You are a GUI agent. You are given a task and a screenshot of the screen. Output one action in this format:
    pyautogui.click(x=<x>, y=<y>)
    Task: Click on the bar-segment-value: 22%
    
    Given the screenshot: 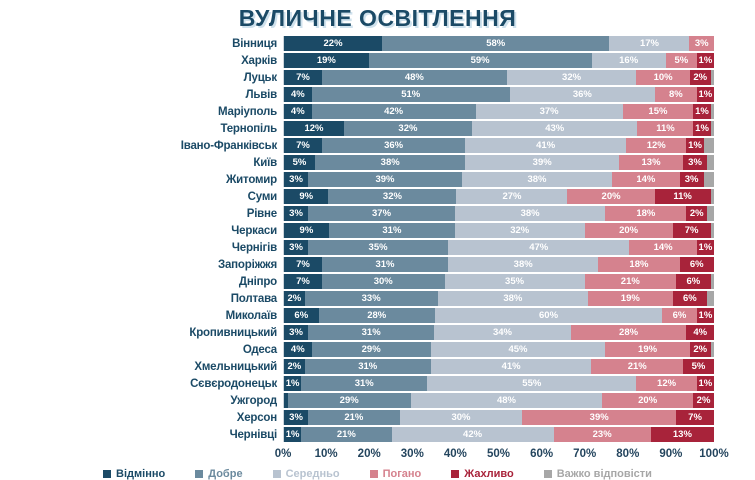 What is the action you would take?
    pyautogui.click(x=333, y=43)
    